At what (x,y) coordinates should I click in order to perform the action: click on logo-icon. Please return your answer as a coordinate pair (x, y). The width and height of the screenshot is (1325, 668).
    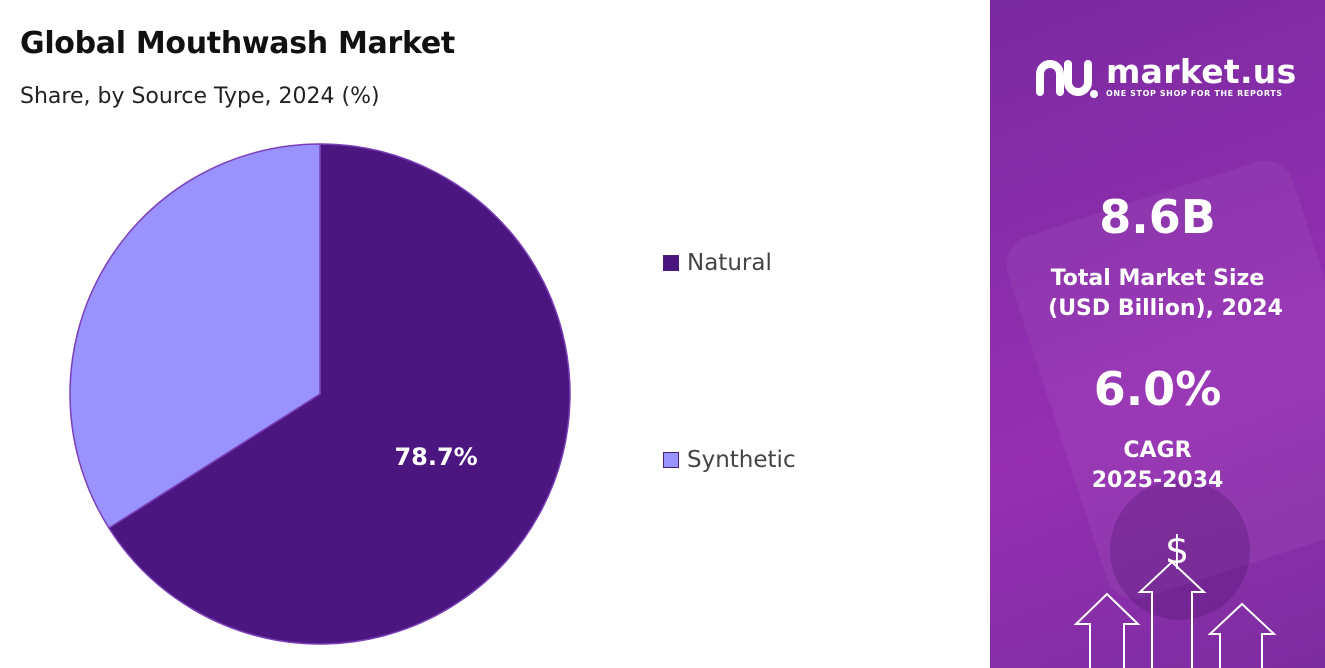
    Looking at the image, I should click on (1067, 79).